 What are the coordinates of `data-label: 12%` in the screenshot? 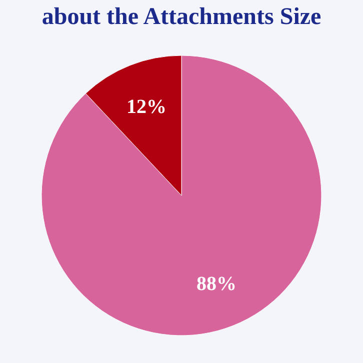 It's located at (146, 107).